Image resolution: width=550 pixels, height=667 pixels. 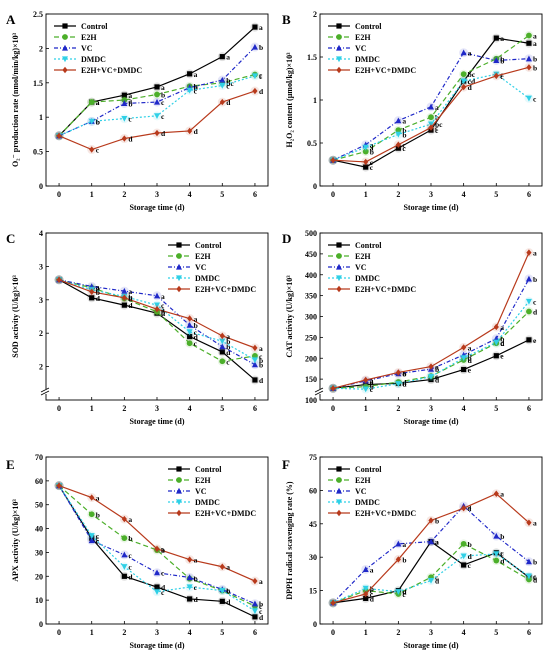 What do you see at coordinates (15, 99) in the screenshot?
I see `y-axis-title: O₂⁻ production rate (nmol/min/kg)×10³` at bounding box center [15, 99].